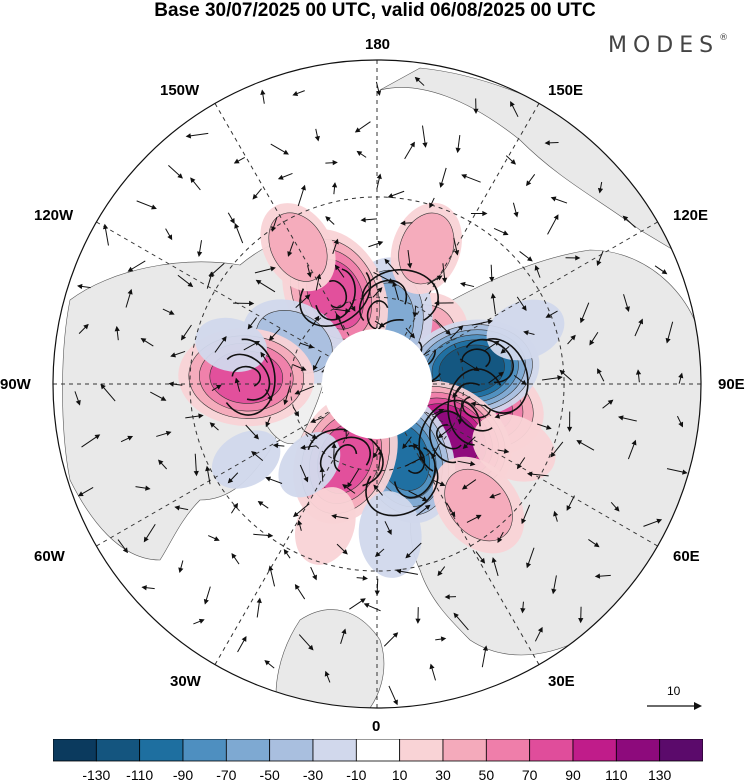  Describe the element at coordinates (96, 775) in the screenshot. I see `colorbar-tick-label: -130` at that location.